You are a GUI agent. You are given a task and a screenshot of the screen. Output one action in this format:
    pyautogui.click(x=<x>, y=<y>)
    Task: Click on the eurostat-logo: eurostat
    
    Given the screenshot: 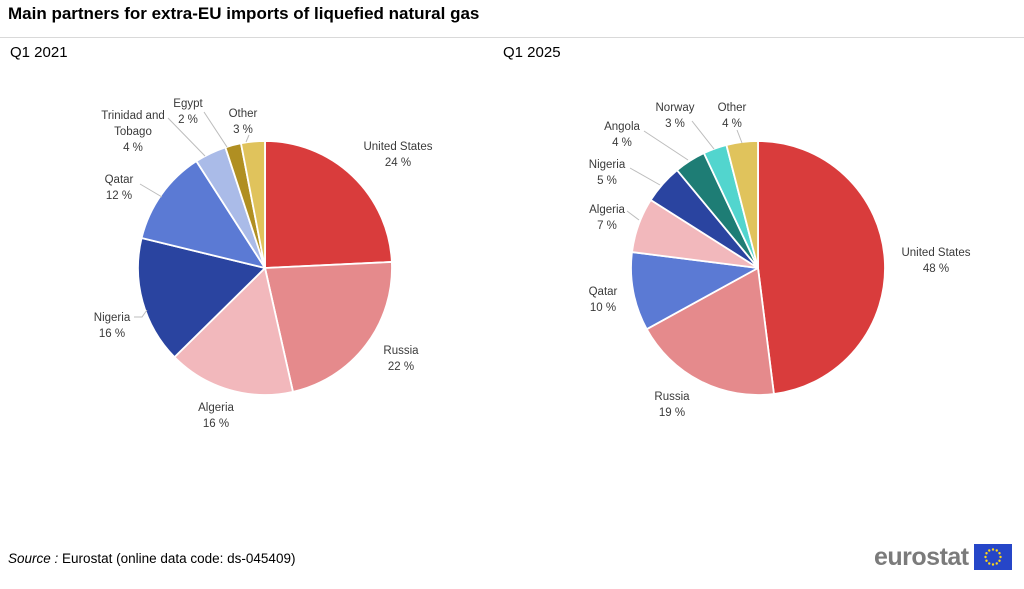 What is the action you would take?
    pyautogui.click(x=943, y=557)
    